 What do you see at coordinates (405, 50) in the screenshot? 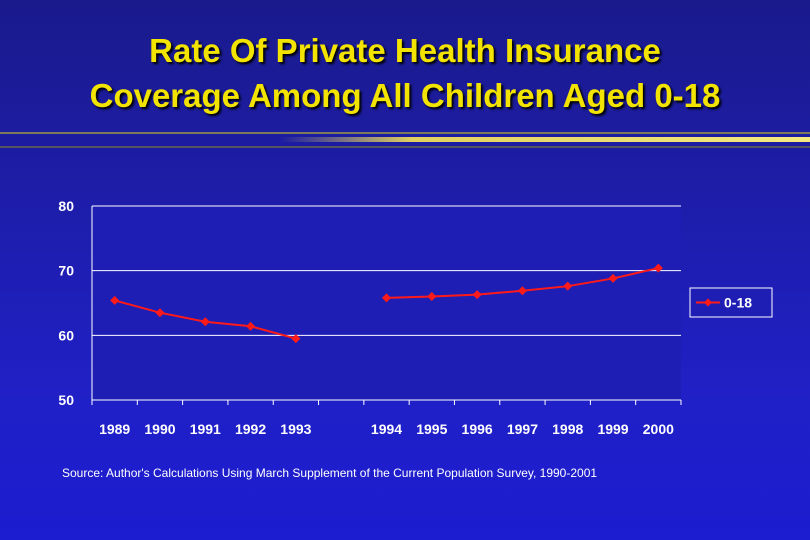
I see `title-line-1: Rate Of Private Health Insurance` at bounding box center [405, 50].